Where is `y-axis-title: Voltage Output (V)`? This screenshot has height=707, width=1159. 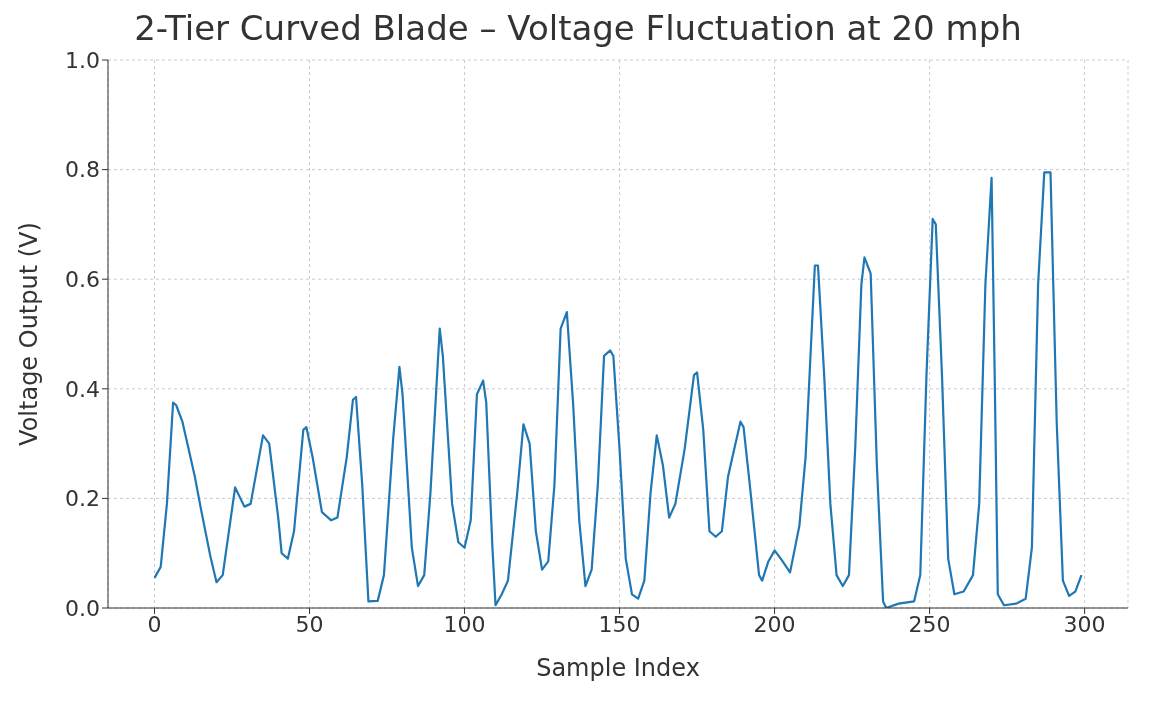
y-axis-title: Voltage Output (V) is located at coordinates (28, 334).